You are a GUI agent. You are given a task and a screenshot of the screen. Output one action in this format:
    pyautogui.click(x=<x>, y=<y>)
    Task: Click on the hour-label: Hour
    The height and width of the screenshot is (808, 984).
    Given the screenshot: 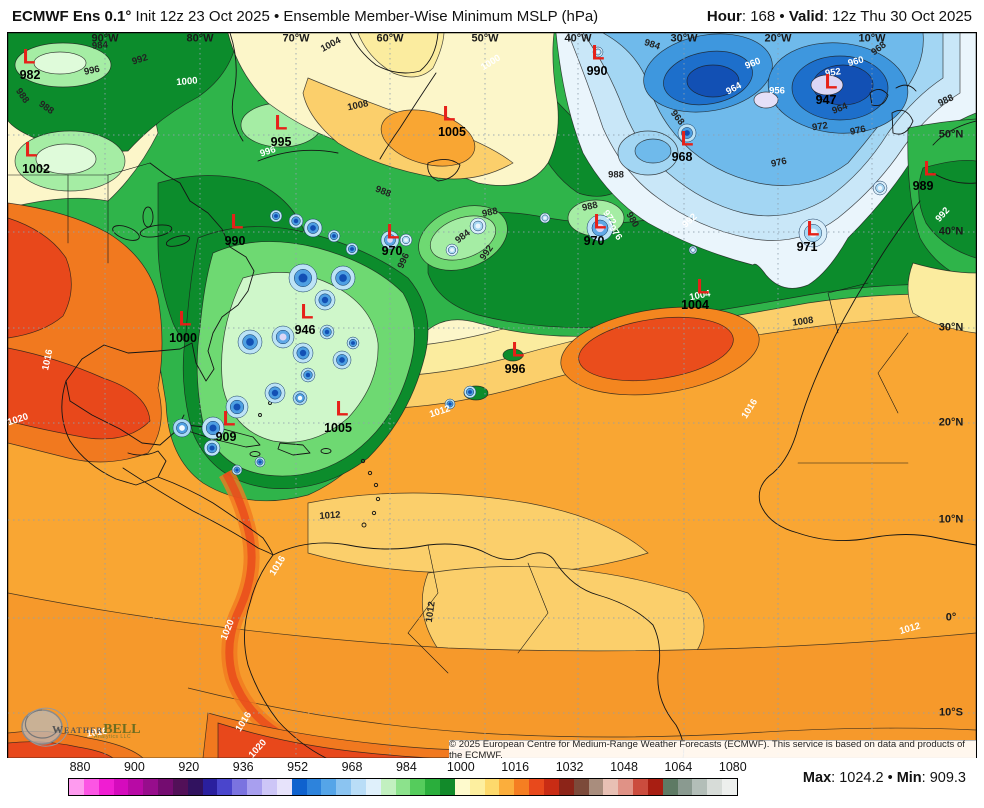 What is the action you would take?
    pyautogui.click(x=724, y=16)
    